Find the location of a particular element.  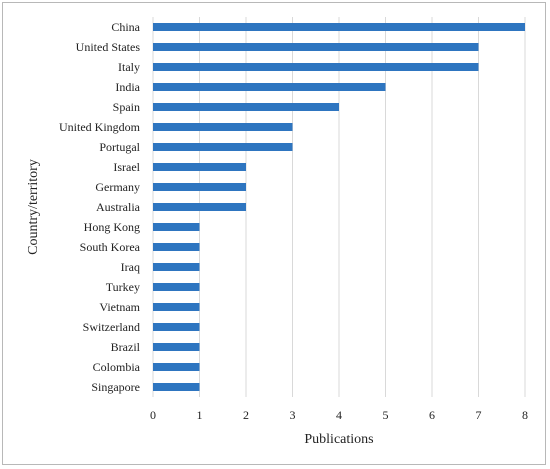

category-label: Israel is located at coordinates (126, 167).